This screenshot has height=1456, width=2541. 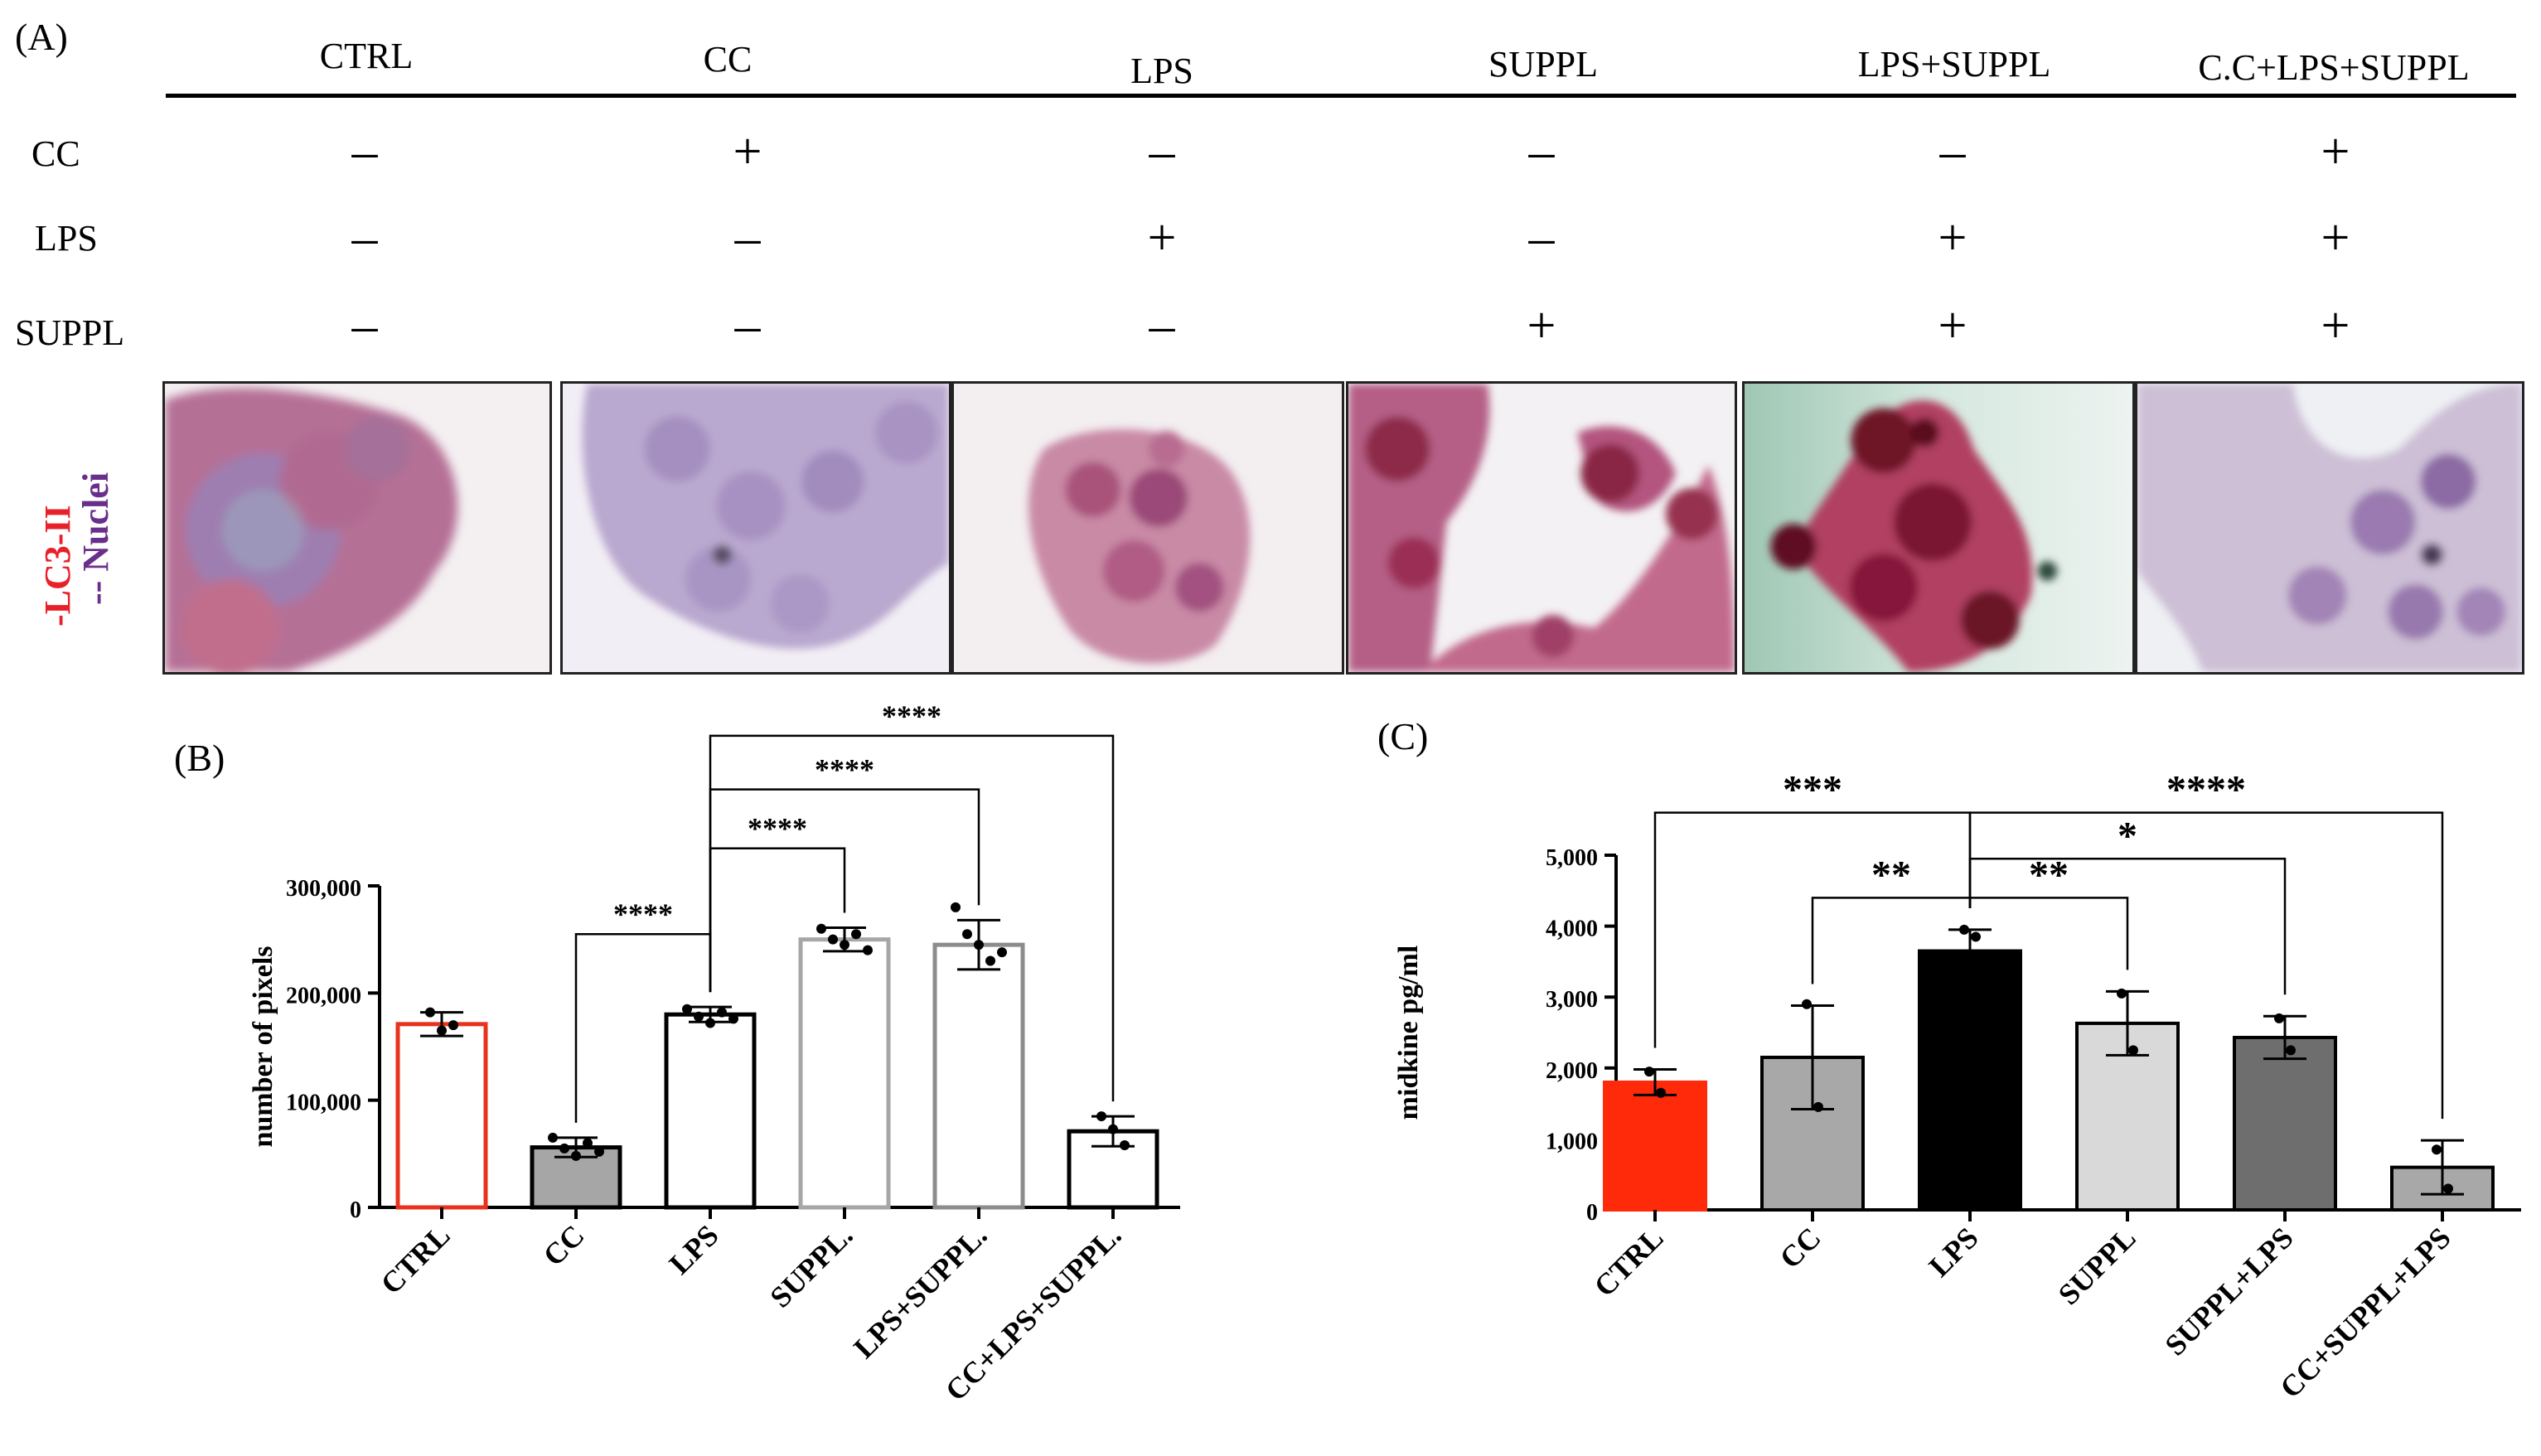 What do you see at coordinates (95, 538) in the screenshot?
I see `stain-label-nuclei: -- Nuclei` at bounding box center [95, 538].